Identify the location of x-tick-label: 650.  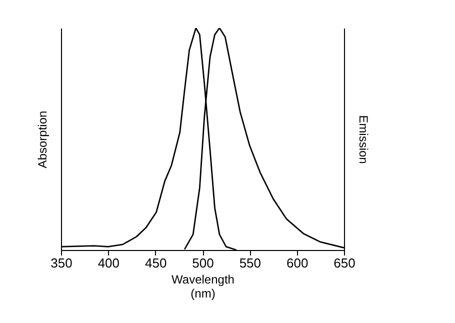
(345, 263).